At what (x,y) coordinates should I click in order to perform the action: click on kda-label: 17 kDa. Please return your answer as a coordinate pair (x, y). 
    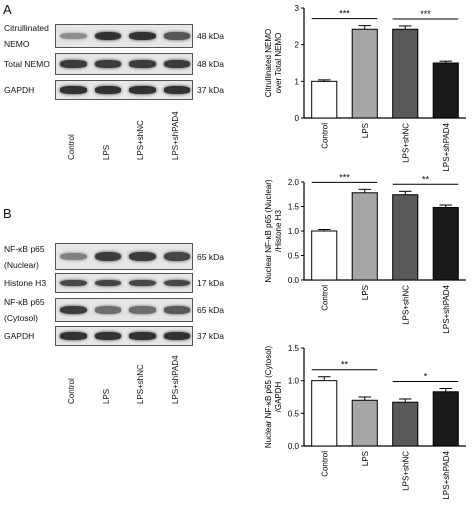
    Looking at the image, I should click on (210, 283).